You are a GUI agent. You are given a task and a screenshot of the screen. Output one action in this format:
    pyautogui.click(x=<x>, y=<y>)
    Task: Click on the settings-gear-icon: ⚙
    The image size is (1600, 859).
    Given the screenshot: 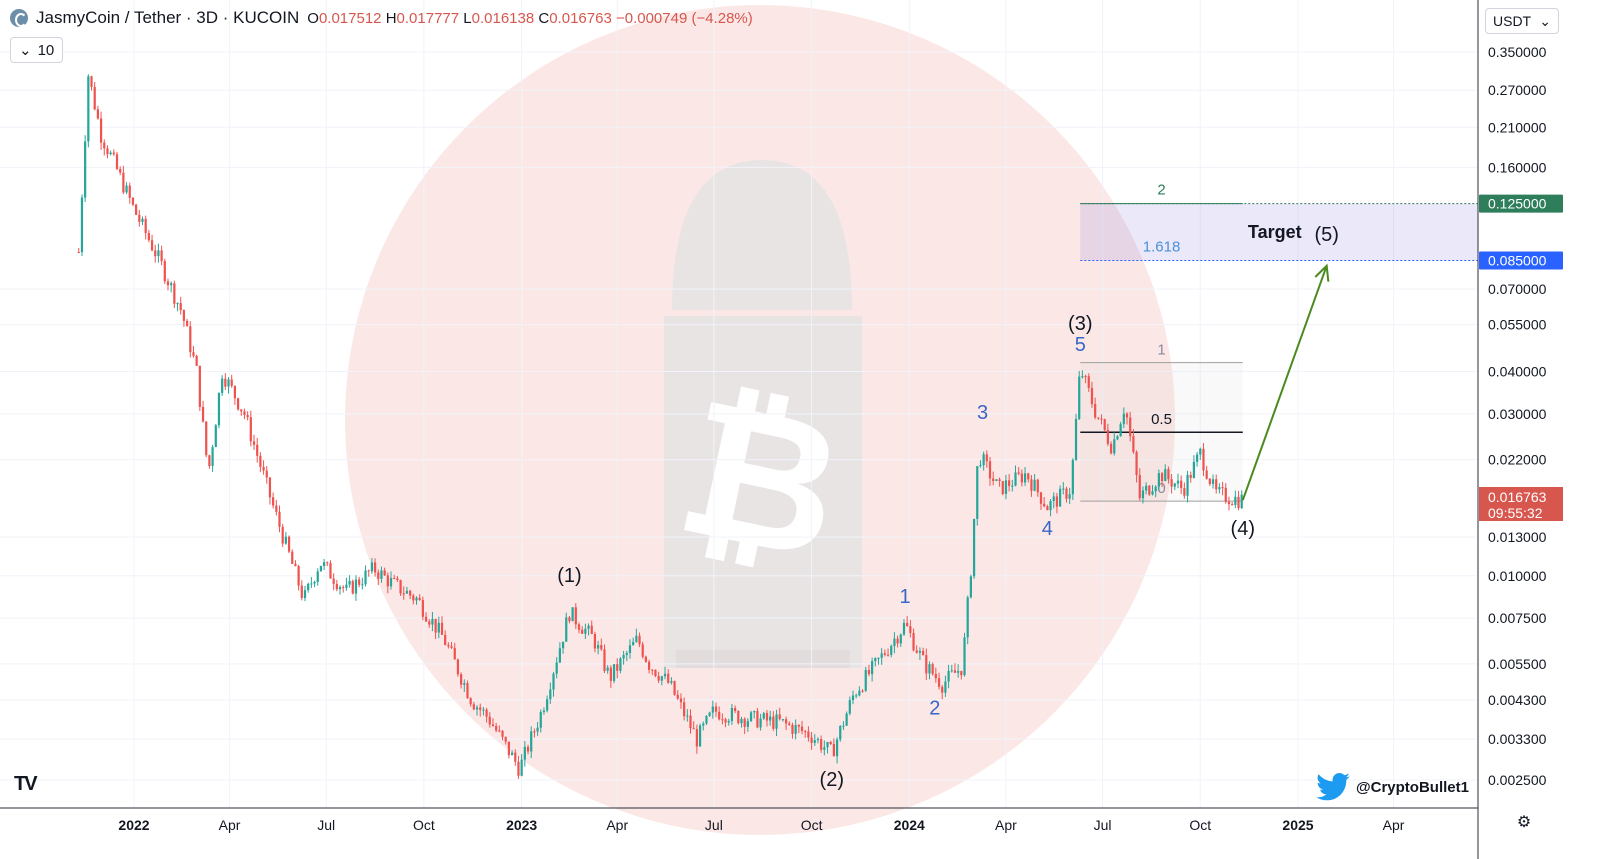 What is the action you would take?
    pyautogui.click(x=1524, y=822)
    